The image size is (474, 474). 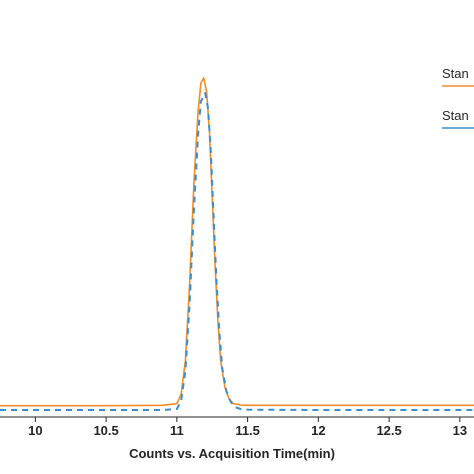 What do you see at coordinates (455, 73) in the screenshot?
I see `legend-label-1: Stan` at bounding box center [455, 73].